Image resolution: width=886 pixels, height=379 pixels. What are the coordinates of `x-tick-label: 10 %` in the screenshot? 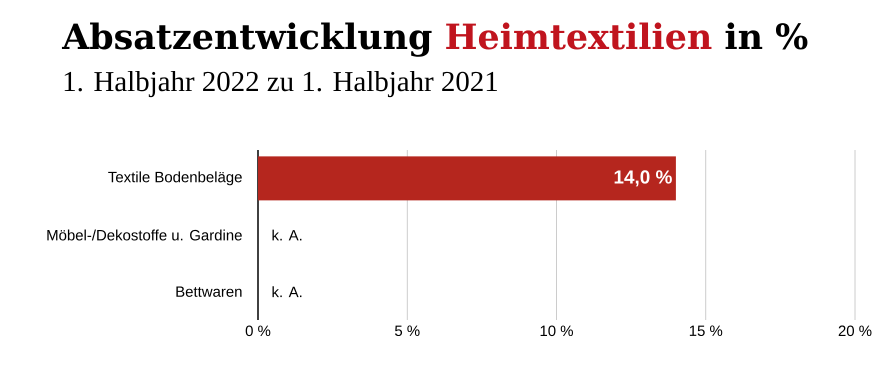 It's located at (556, 331).